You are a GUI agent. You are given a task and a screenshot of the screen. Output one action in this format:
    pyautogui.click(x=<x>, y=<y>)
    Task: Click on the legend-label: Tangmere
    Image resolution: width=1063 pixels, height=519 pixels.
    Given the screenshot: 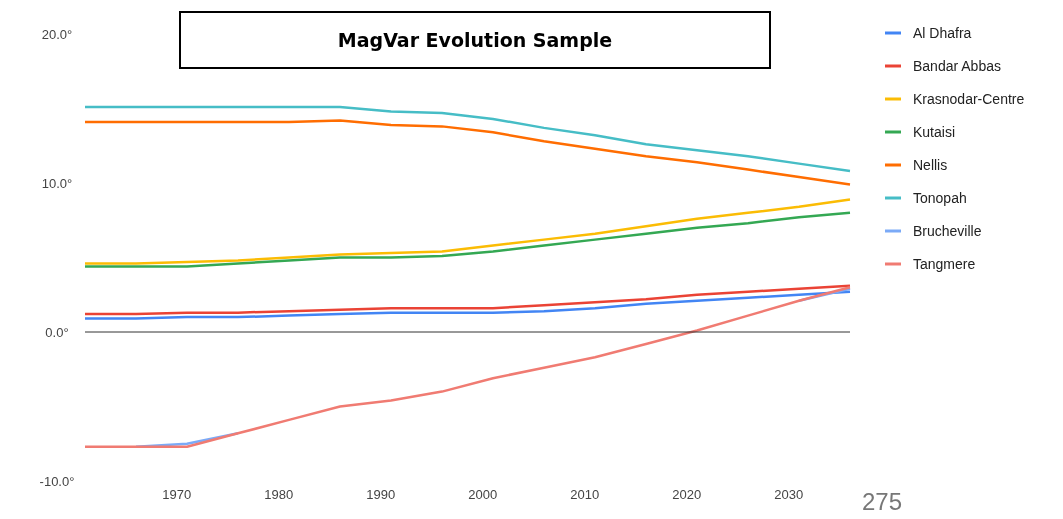 What is the action you would take?
    pyautogui.click(x=944, y=263)
    